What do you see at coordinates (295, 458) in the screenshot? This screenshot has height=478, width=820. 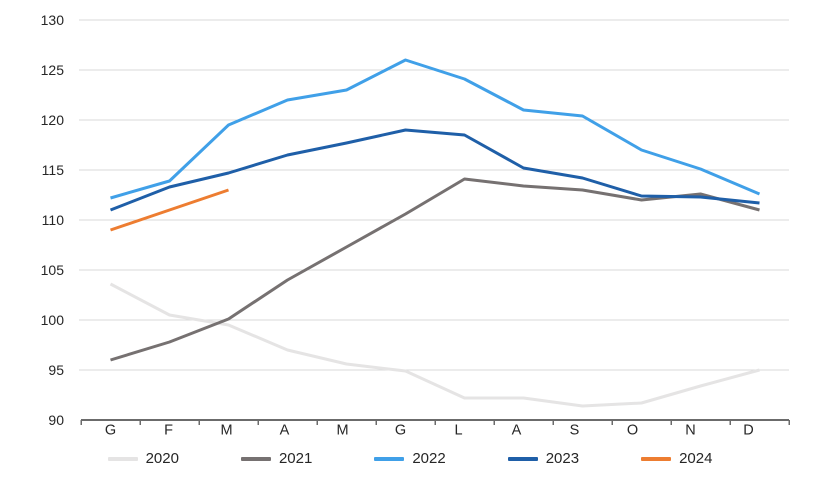 I see `legend-label: 2021` at bounding box center [295, 458].